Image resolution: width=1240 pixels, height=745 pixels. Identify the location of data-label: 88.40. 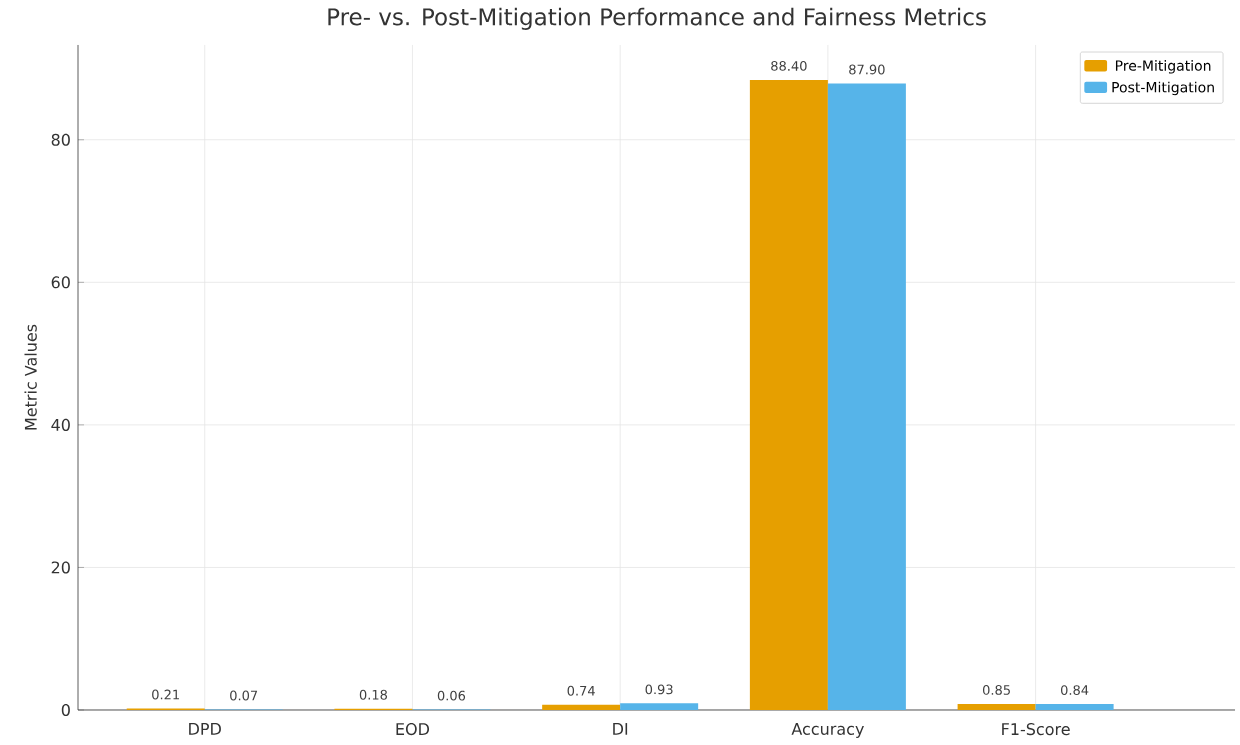
(789, 66).